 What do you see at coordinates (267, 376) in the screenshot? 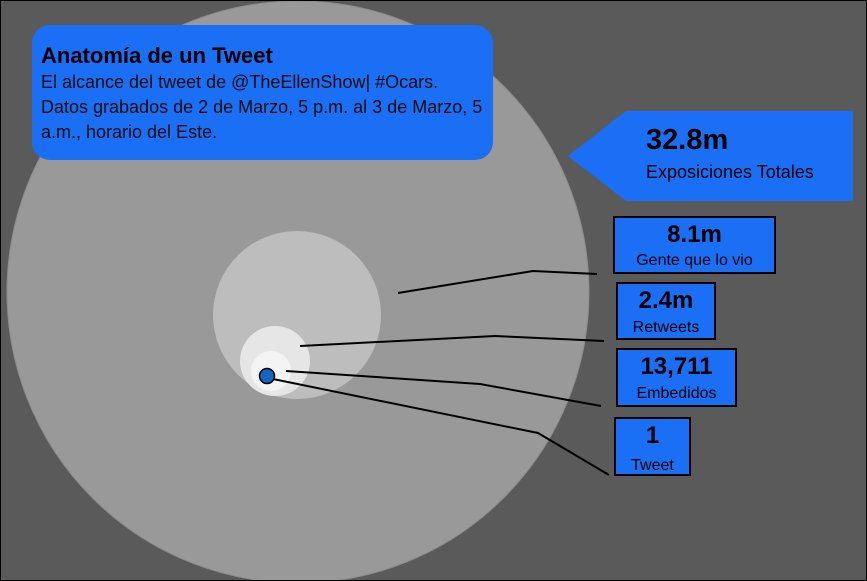
I see `tweet-dot` at bounding box center [267, 376].